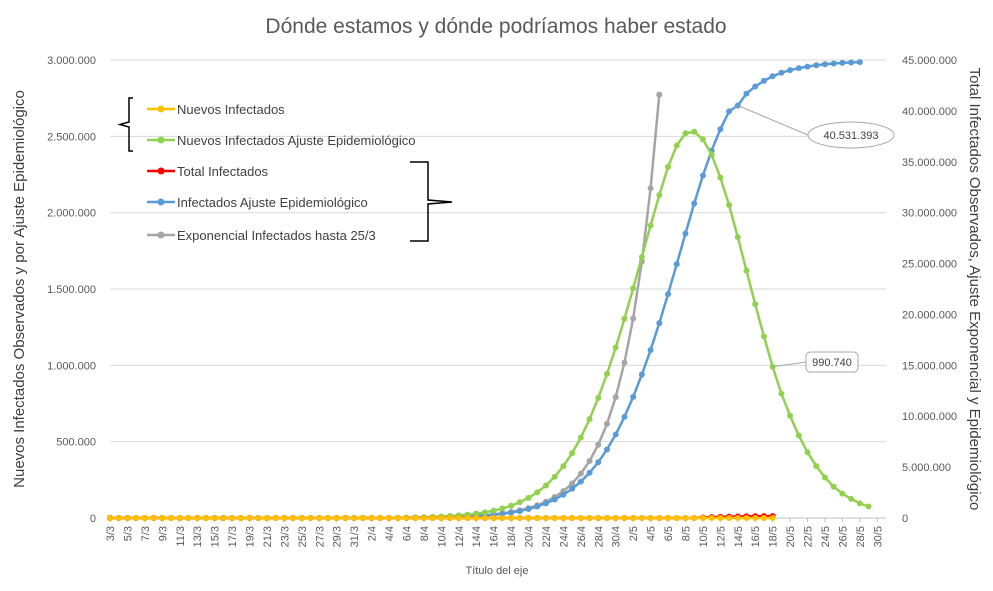  What do you see at coordinates (530, 536) in the screenshot?
I see `x-tick-label: 20/4` at bounding box center [530, 536].